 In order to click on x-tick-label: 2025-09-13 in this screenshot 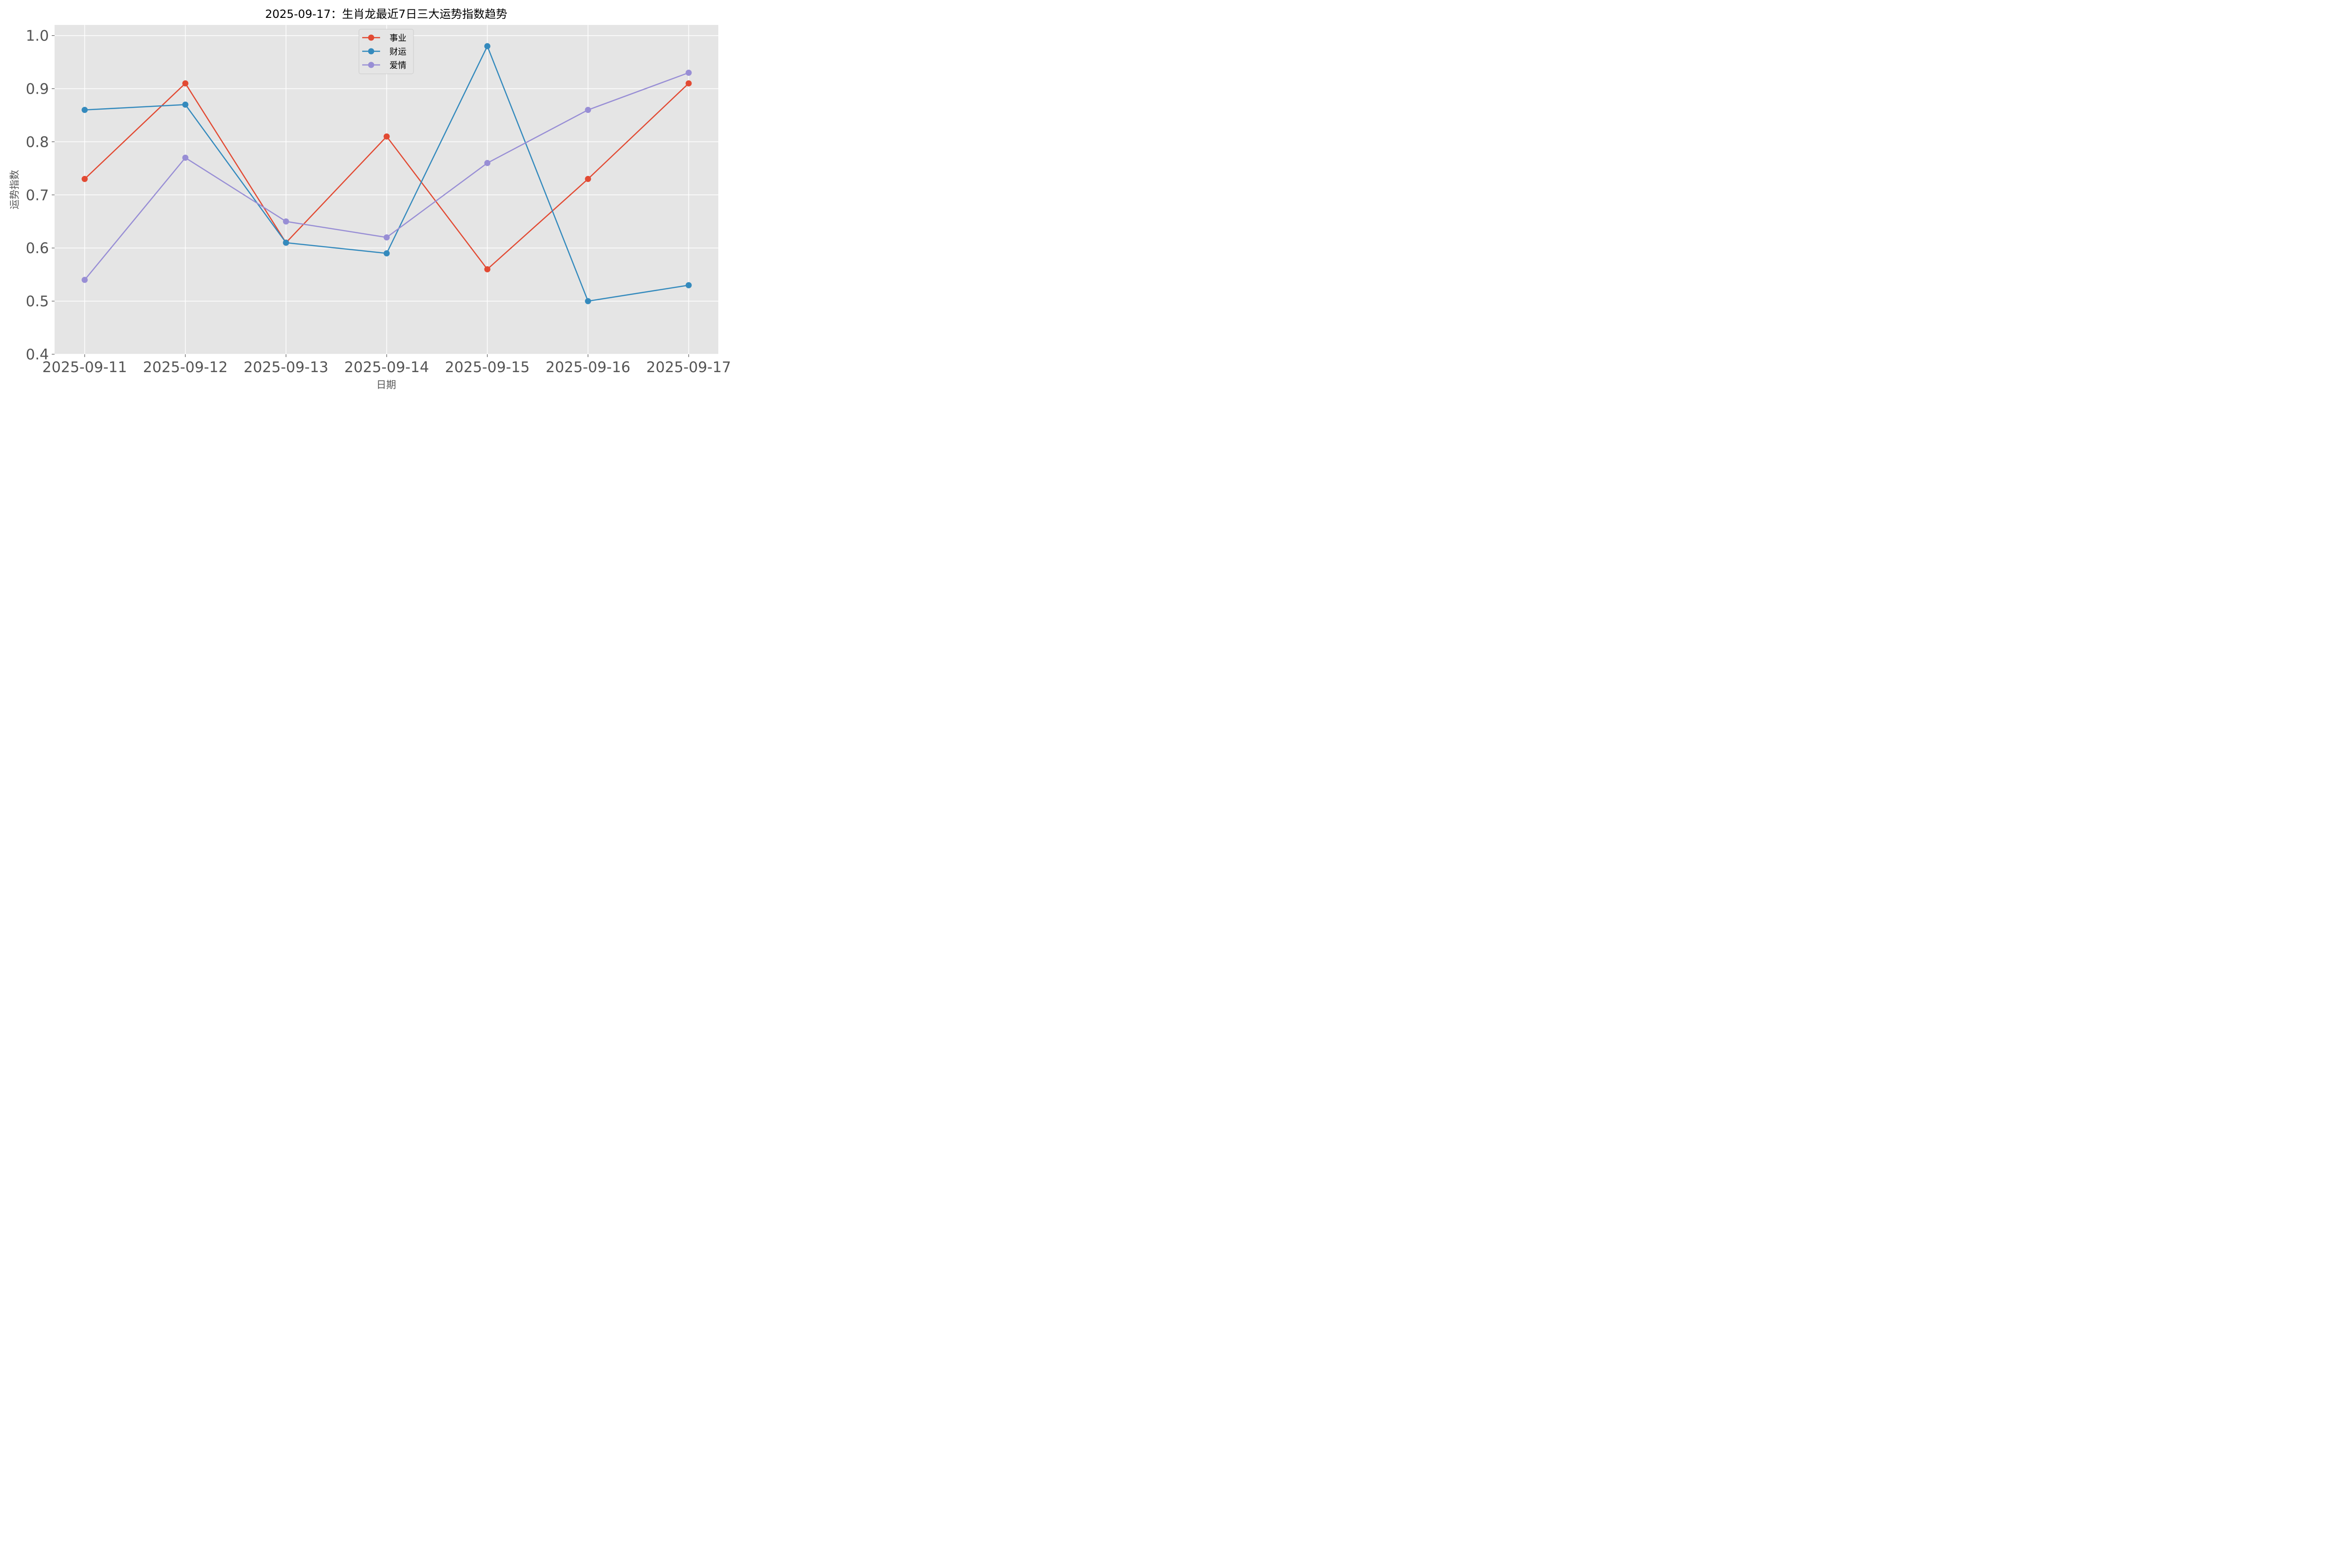, I will do `click(286, 367)`.